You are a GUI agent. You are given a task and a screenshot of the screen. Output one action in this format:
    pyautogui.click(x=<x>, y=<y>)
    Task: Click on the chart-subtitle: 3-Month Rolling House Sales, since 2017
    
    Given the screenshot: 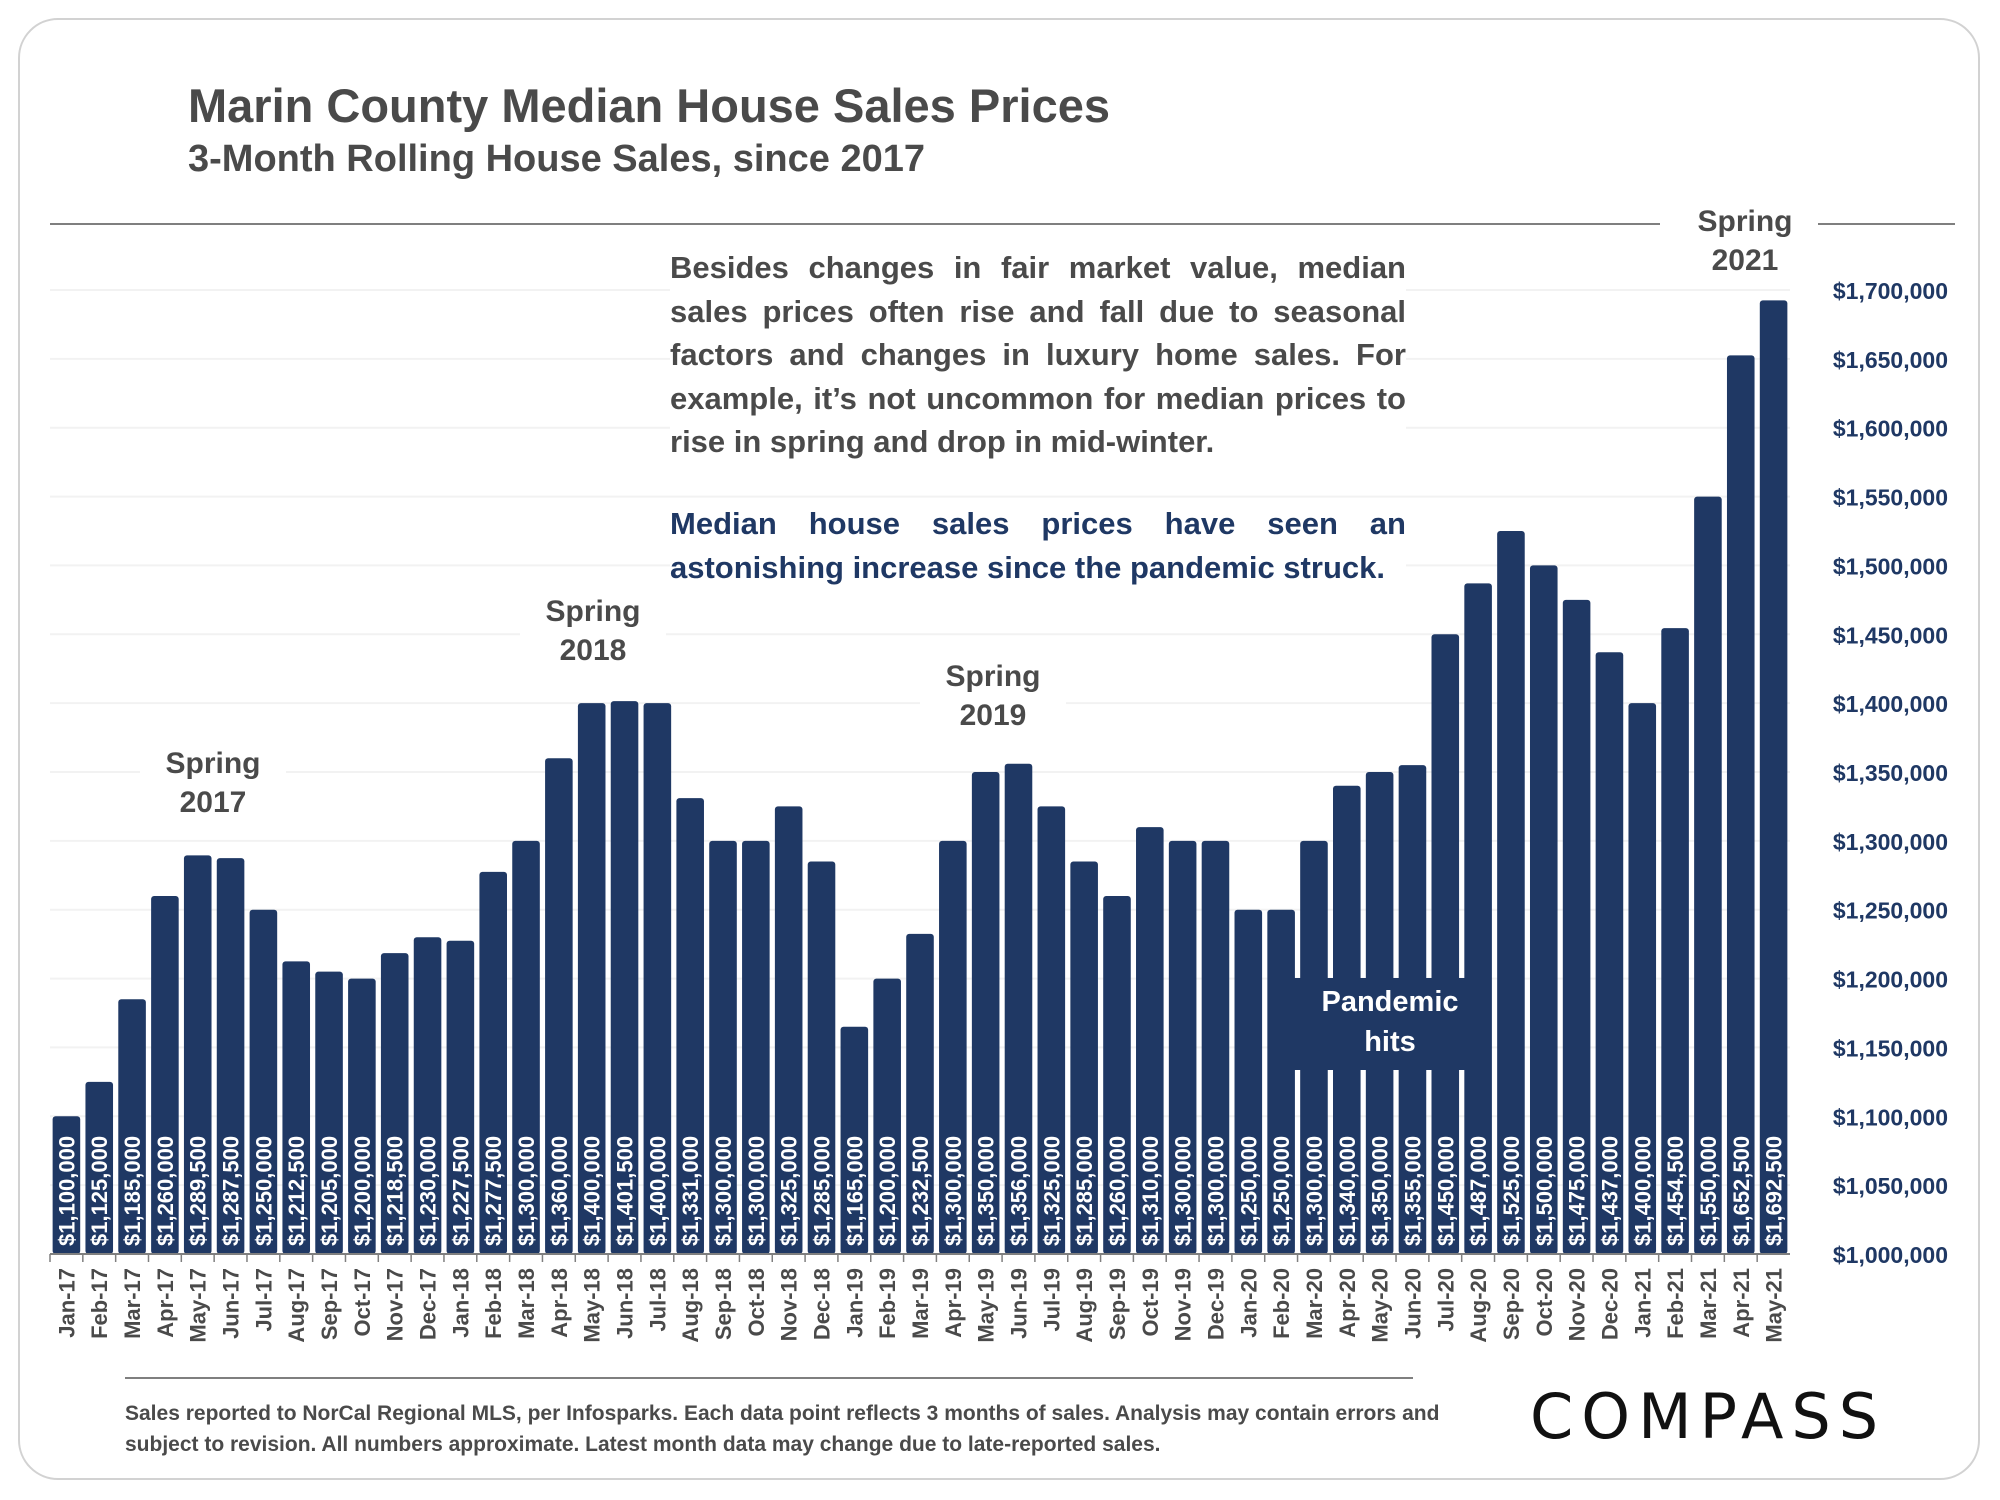 What is the action you would take?
    pyautogui.click(x=556, y=159)
    